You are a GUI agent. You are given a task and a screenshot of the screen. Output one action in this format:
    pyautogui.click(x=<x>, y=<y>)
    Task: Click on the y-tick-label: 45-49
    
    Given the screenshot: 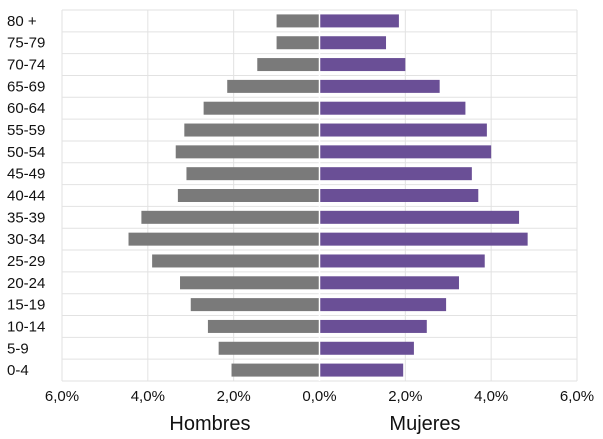 What is the action you would take?
    pyautogui.click(x=26, y=174)
    